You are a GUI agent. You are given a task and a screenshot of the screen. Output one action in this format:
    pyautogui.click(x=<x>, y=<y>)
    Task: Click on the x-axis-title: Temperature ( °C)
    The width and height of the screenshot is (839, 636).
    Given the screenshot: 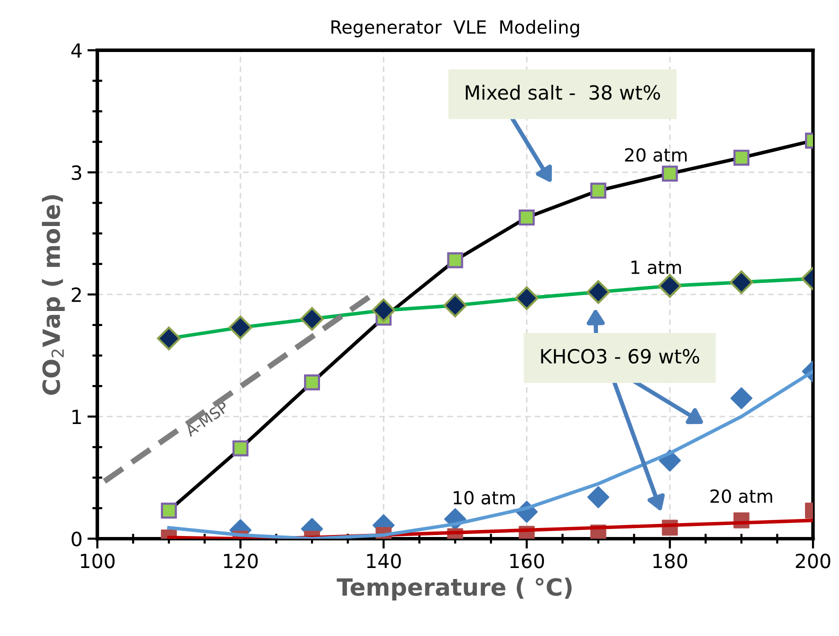 What is the action you would take?
    pyautogui.click(x=454, y=589)
    